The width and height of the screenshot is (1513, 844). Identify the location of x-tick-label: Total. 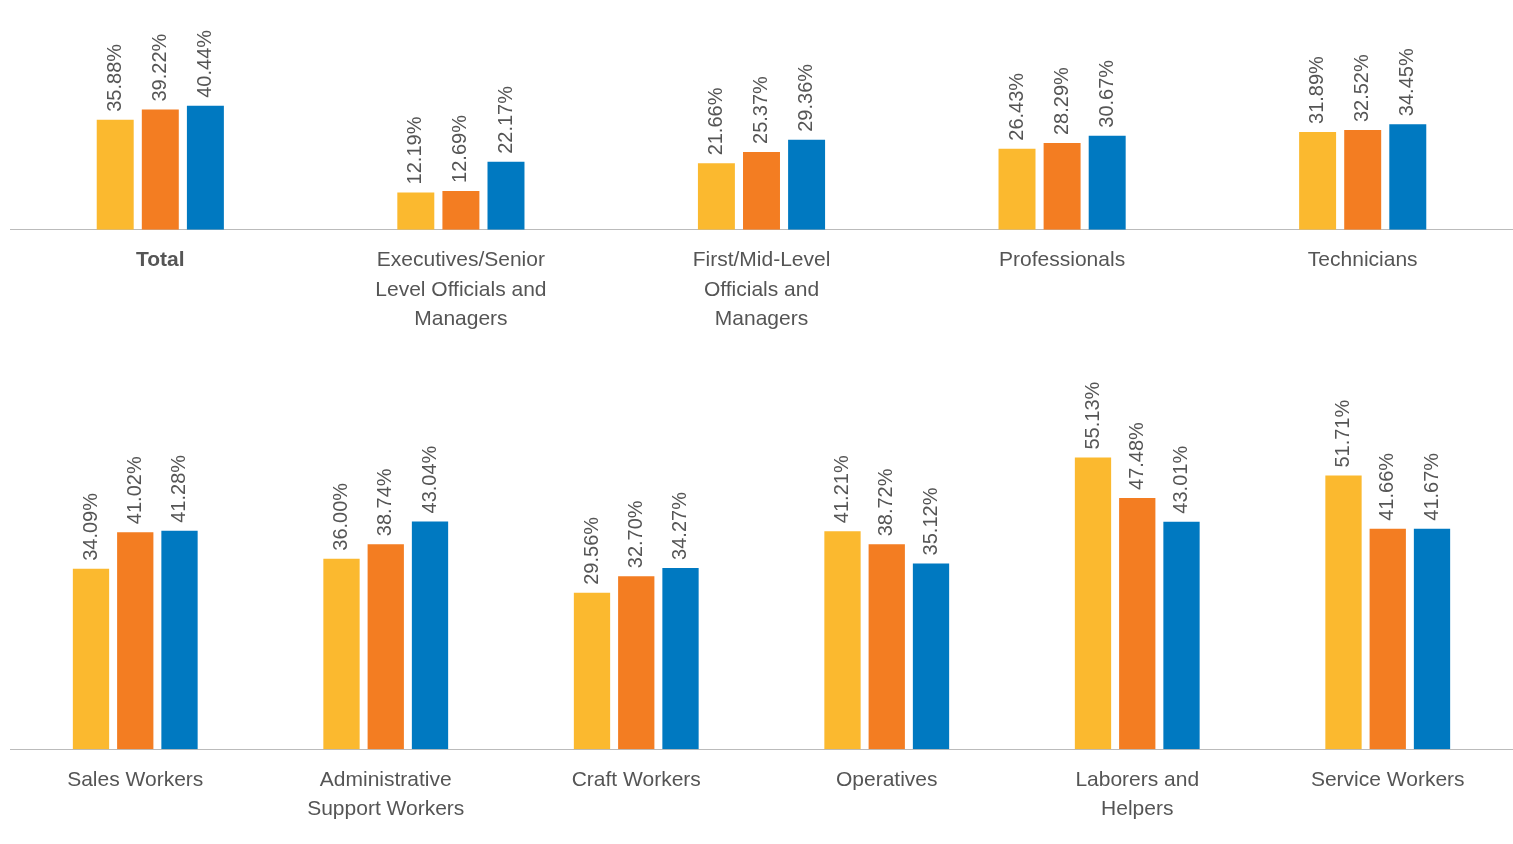
(160, 259).